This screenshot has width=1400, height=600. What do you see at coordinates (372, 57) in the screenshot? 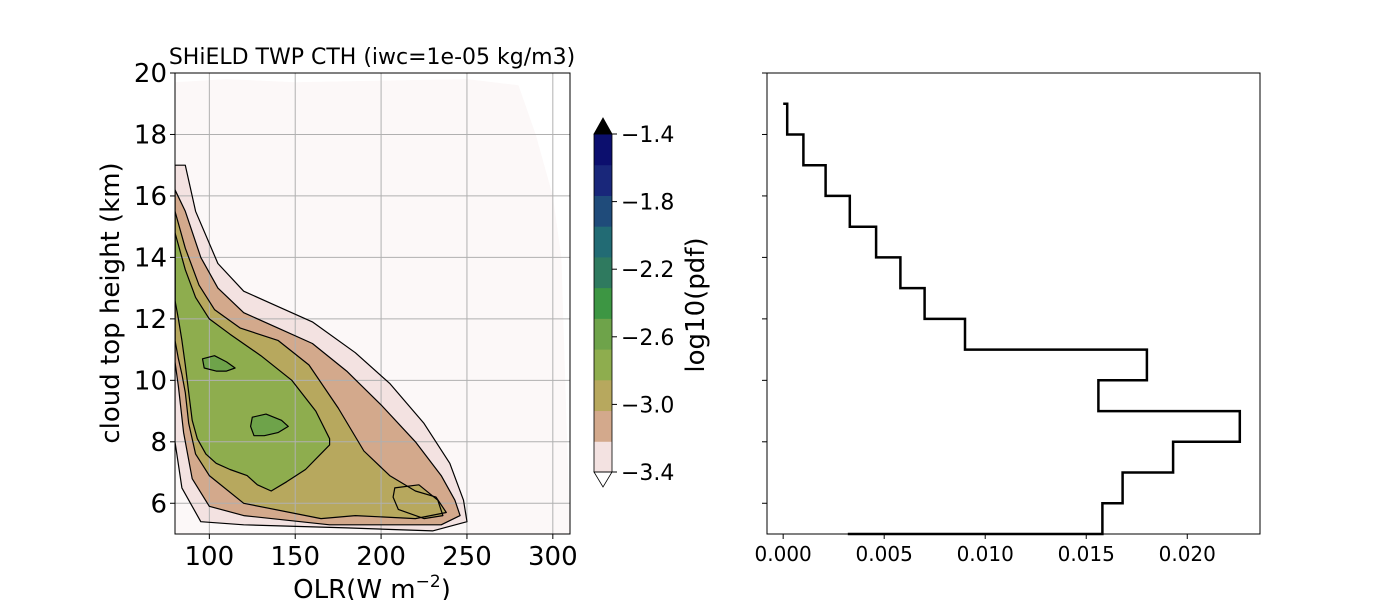
I see `chart-title: SHiELD TWP CTH (iwc=1e-05 kg/m3)` at bounding box center [372, 57].